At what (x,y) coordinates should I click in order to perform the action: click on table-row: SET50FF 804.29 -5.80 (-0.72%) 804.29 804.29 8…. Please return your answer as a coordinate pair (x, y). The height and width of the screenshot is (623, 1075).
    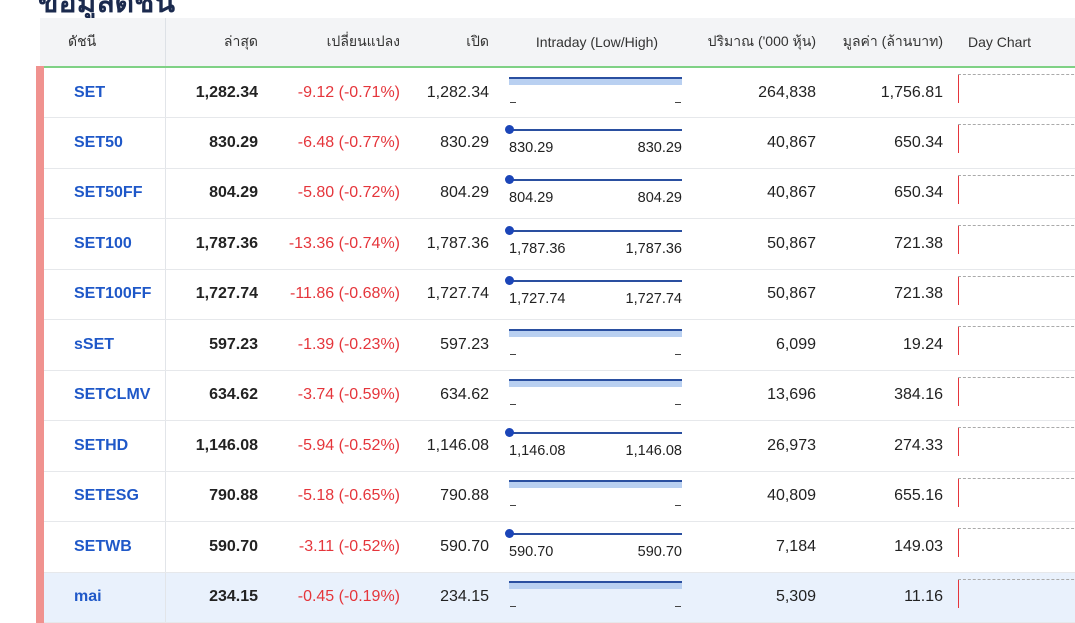
    Looking at the image, I should click on (555, 193).